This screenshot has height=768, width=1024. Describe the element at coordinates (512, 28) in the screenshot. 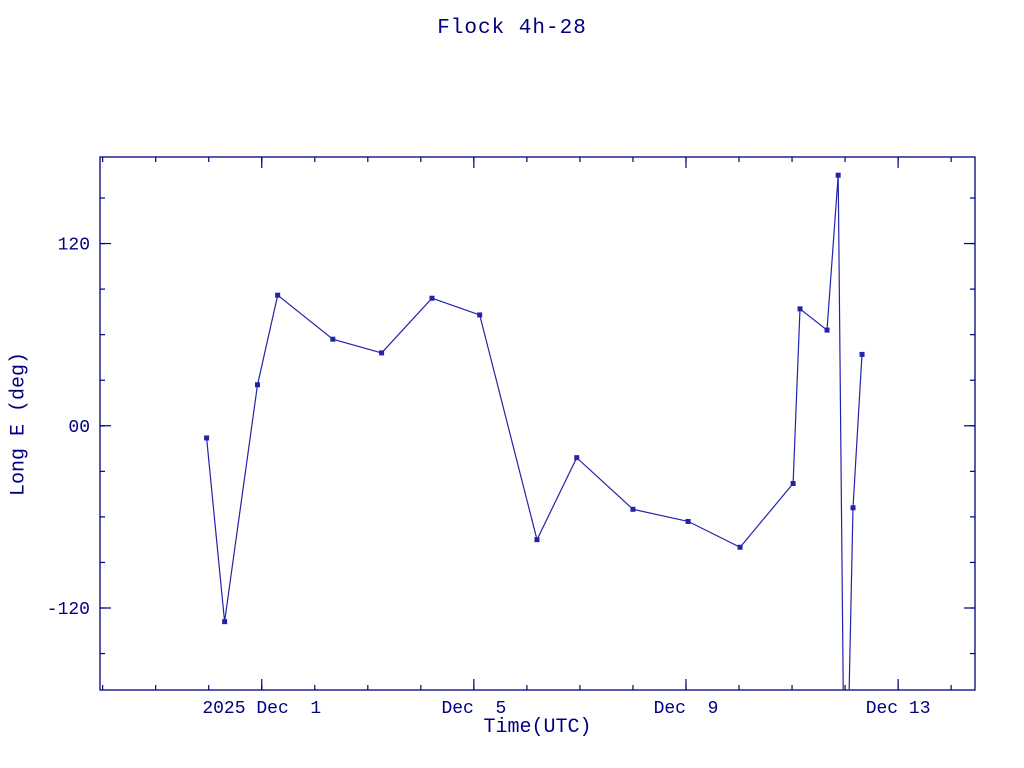

I see `chart-title: Flock 4h-28` at that location.